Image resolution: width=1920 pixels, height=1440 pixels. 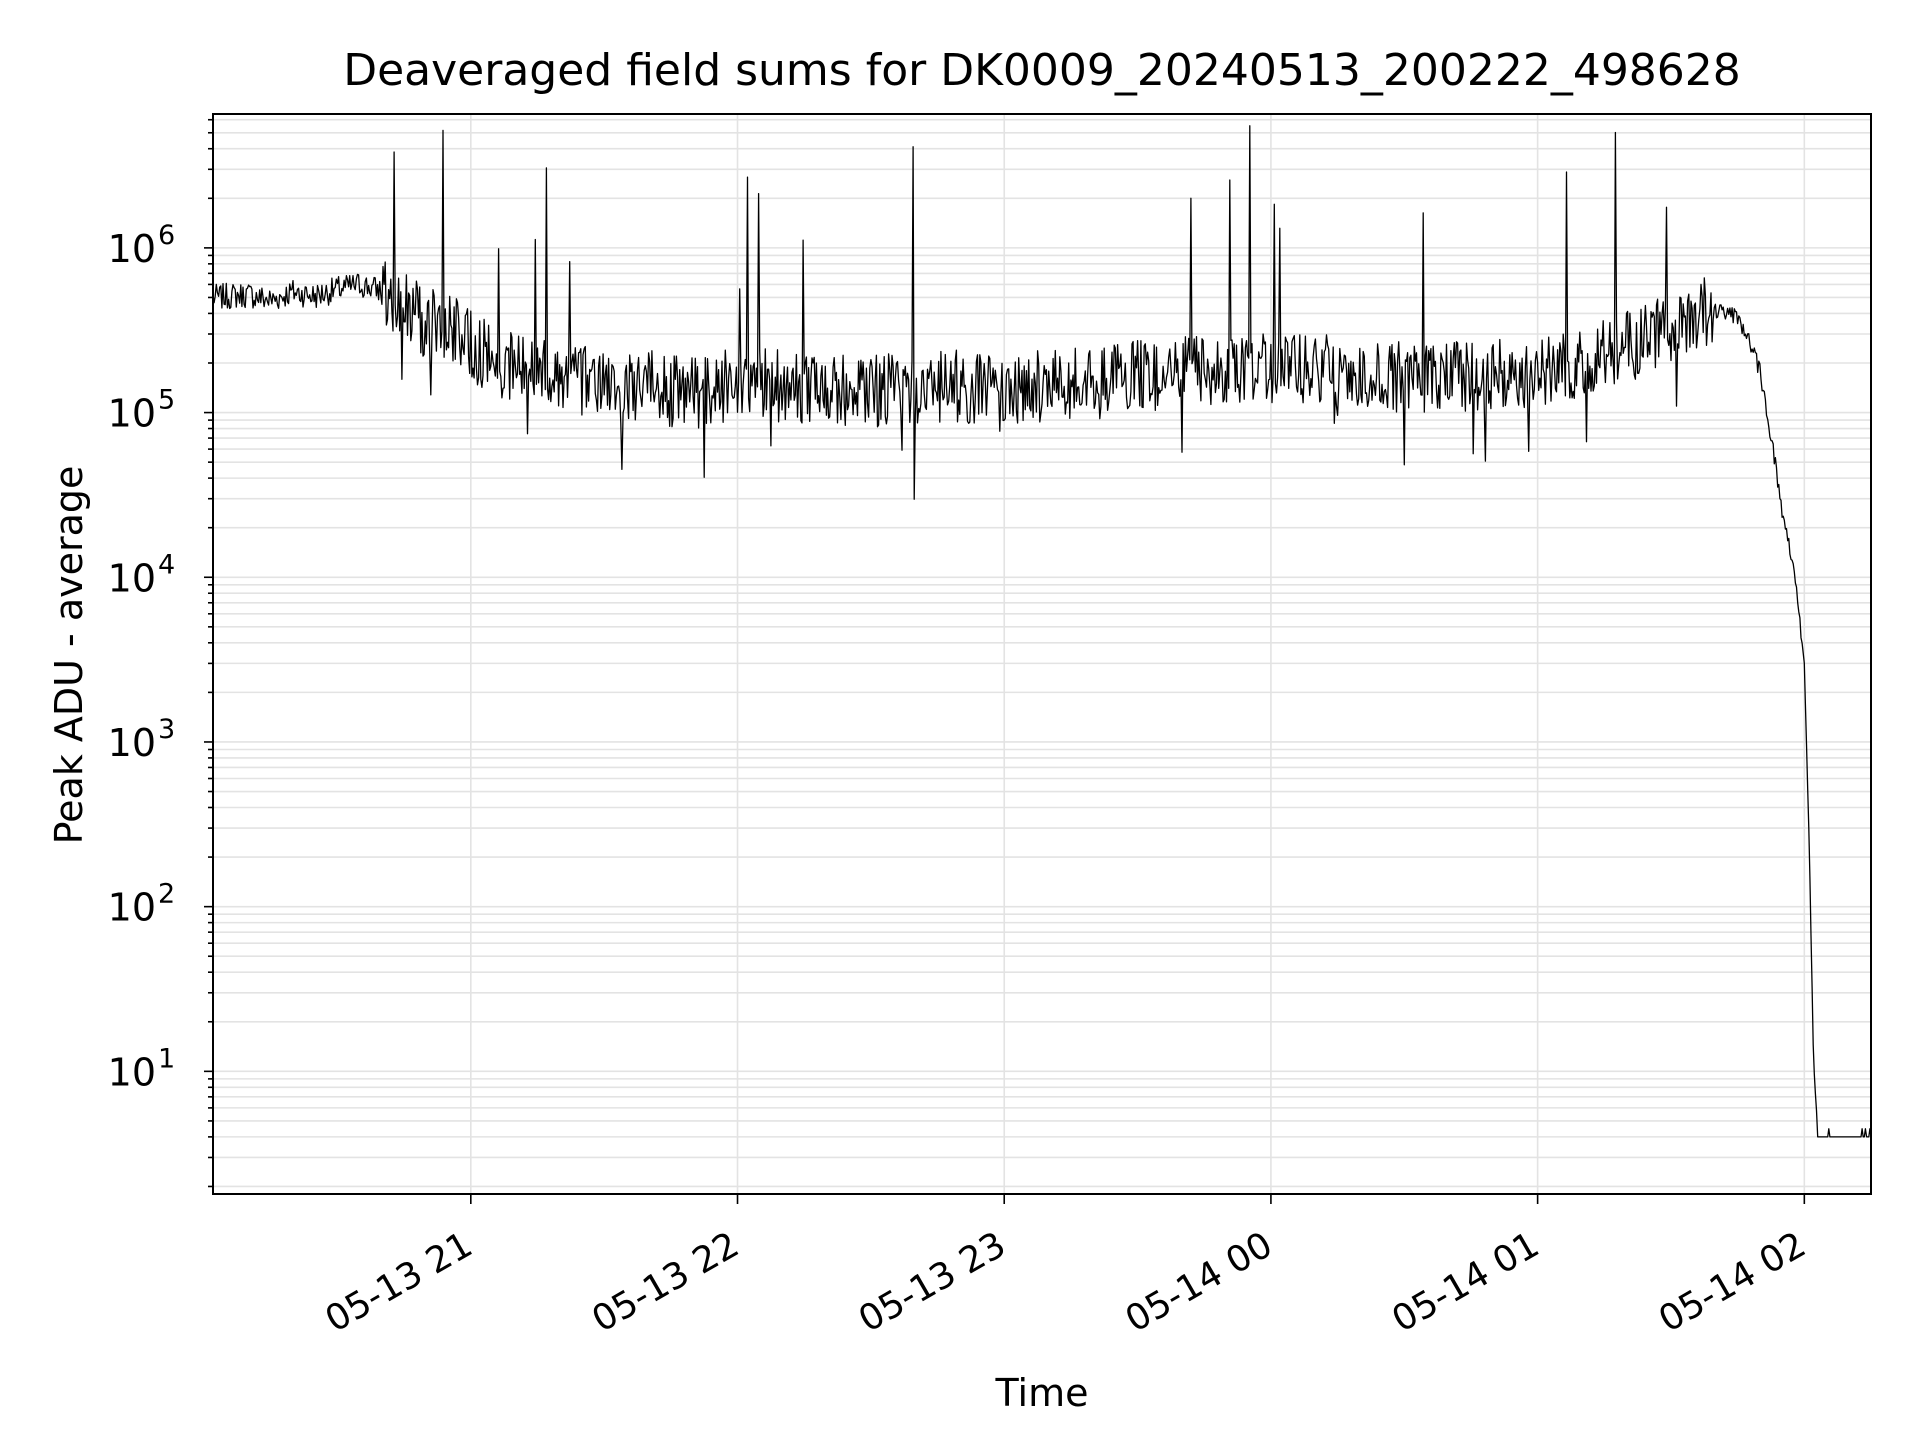 I want to click on y-tick-exponent: 3, so click(x=166, y=729).